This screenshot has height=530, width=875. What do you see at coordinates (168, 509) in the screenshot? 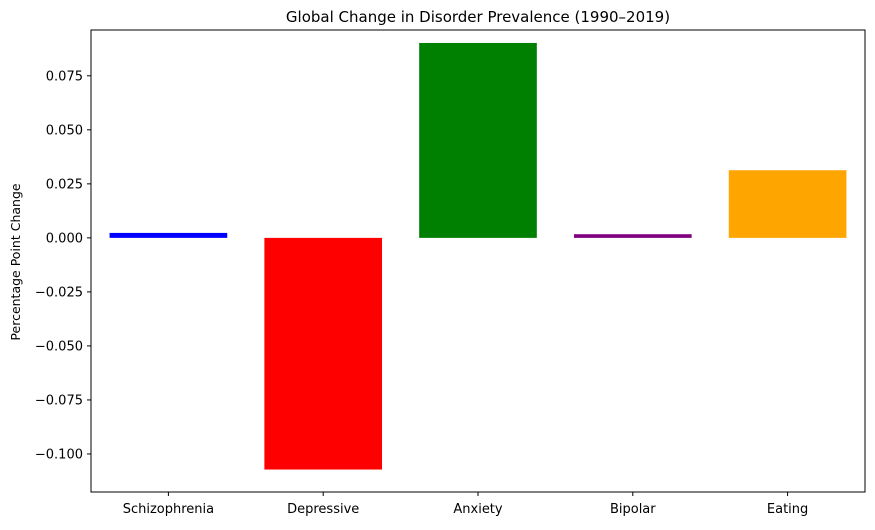
I see `x-tick-label: Schizophrenia` at bounding box center [168, 509].